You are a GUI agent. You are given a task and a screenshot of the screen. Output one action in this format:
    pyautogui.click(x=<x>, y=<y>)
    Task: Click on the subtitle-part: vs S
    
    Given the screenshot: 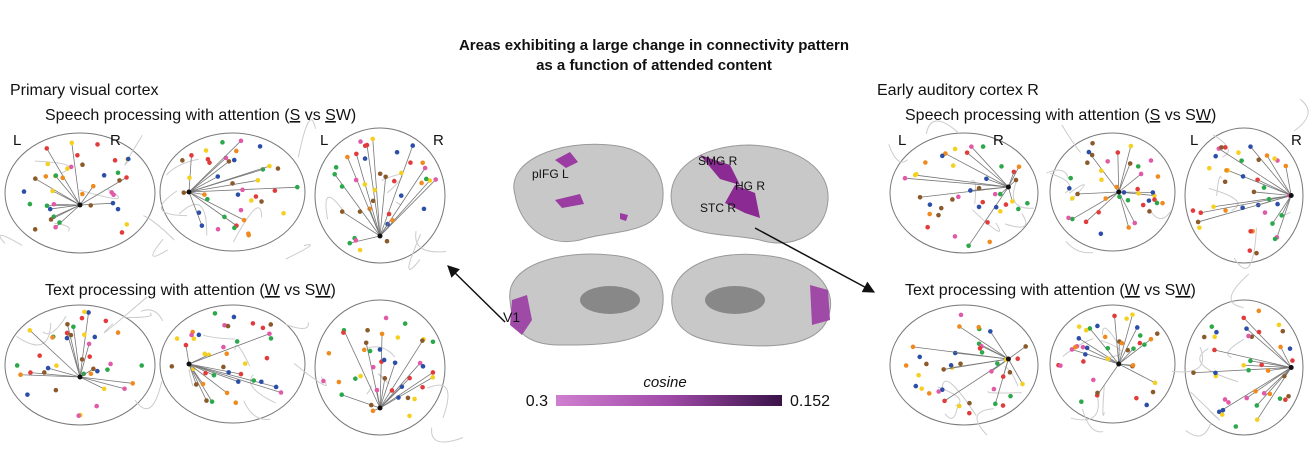 What is the action you would take?
    pyautogui.click(x=298, y=290)
    